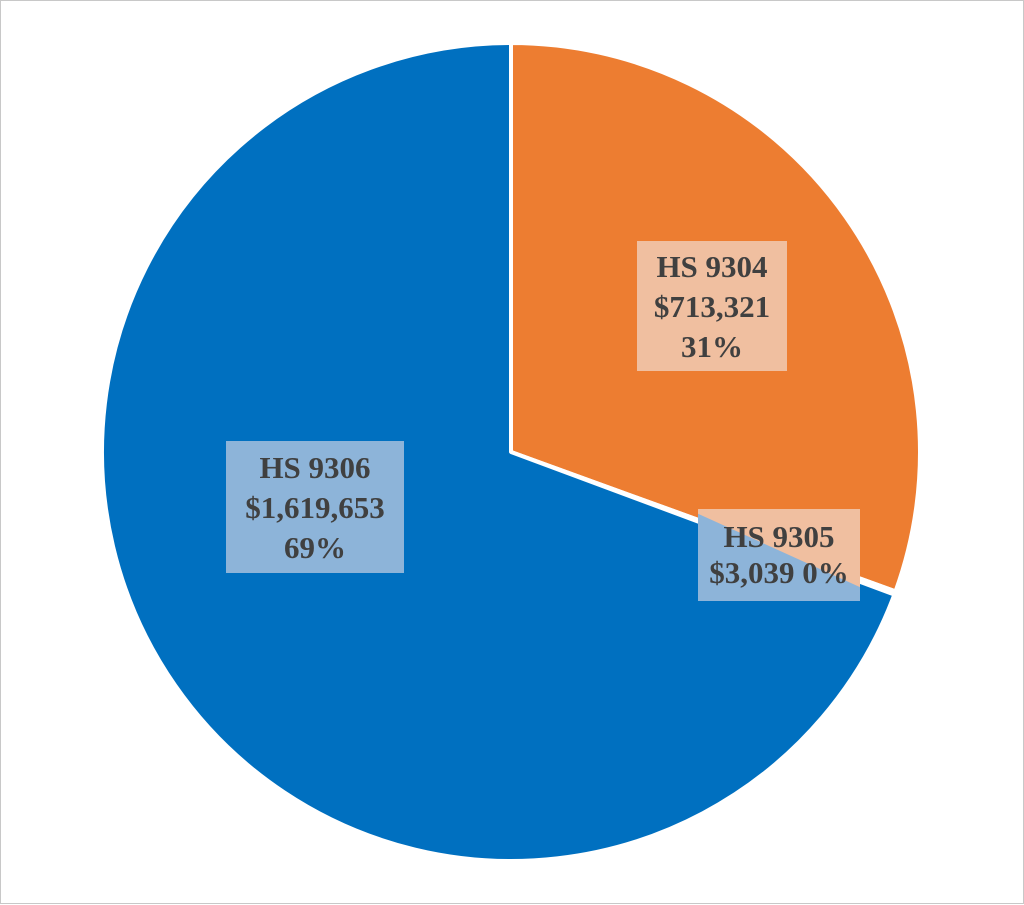  I want to click on data-label-hs-9305: HS 9305$3,039 0%, so click(779, 555).